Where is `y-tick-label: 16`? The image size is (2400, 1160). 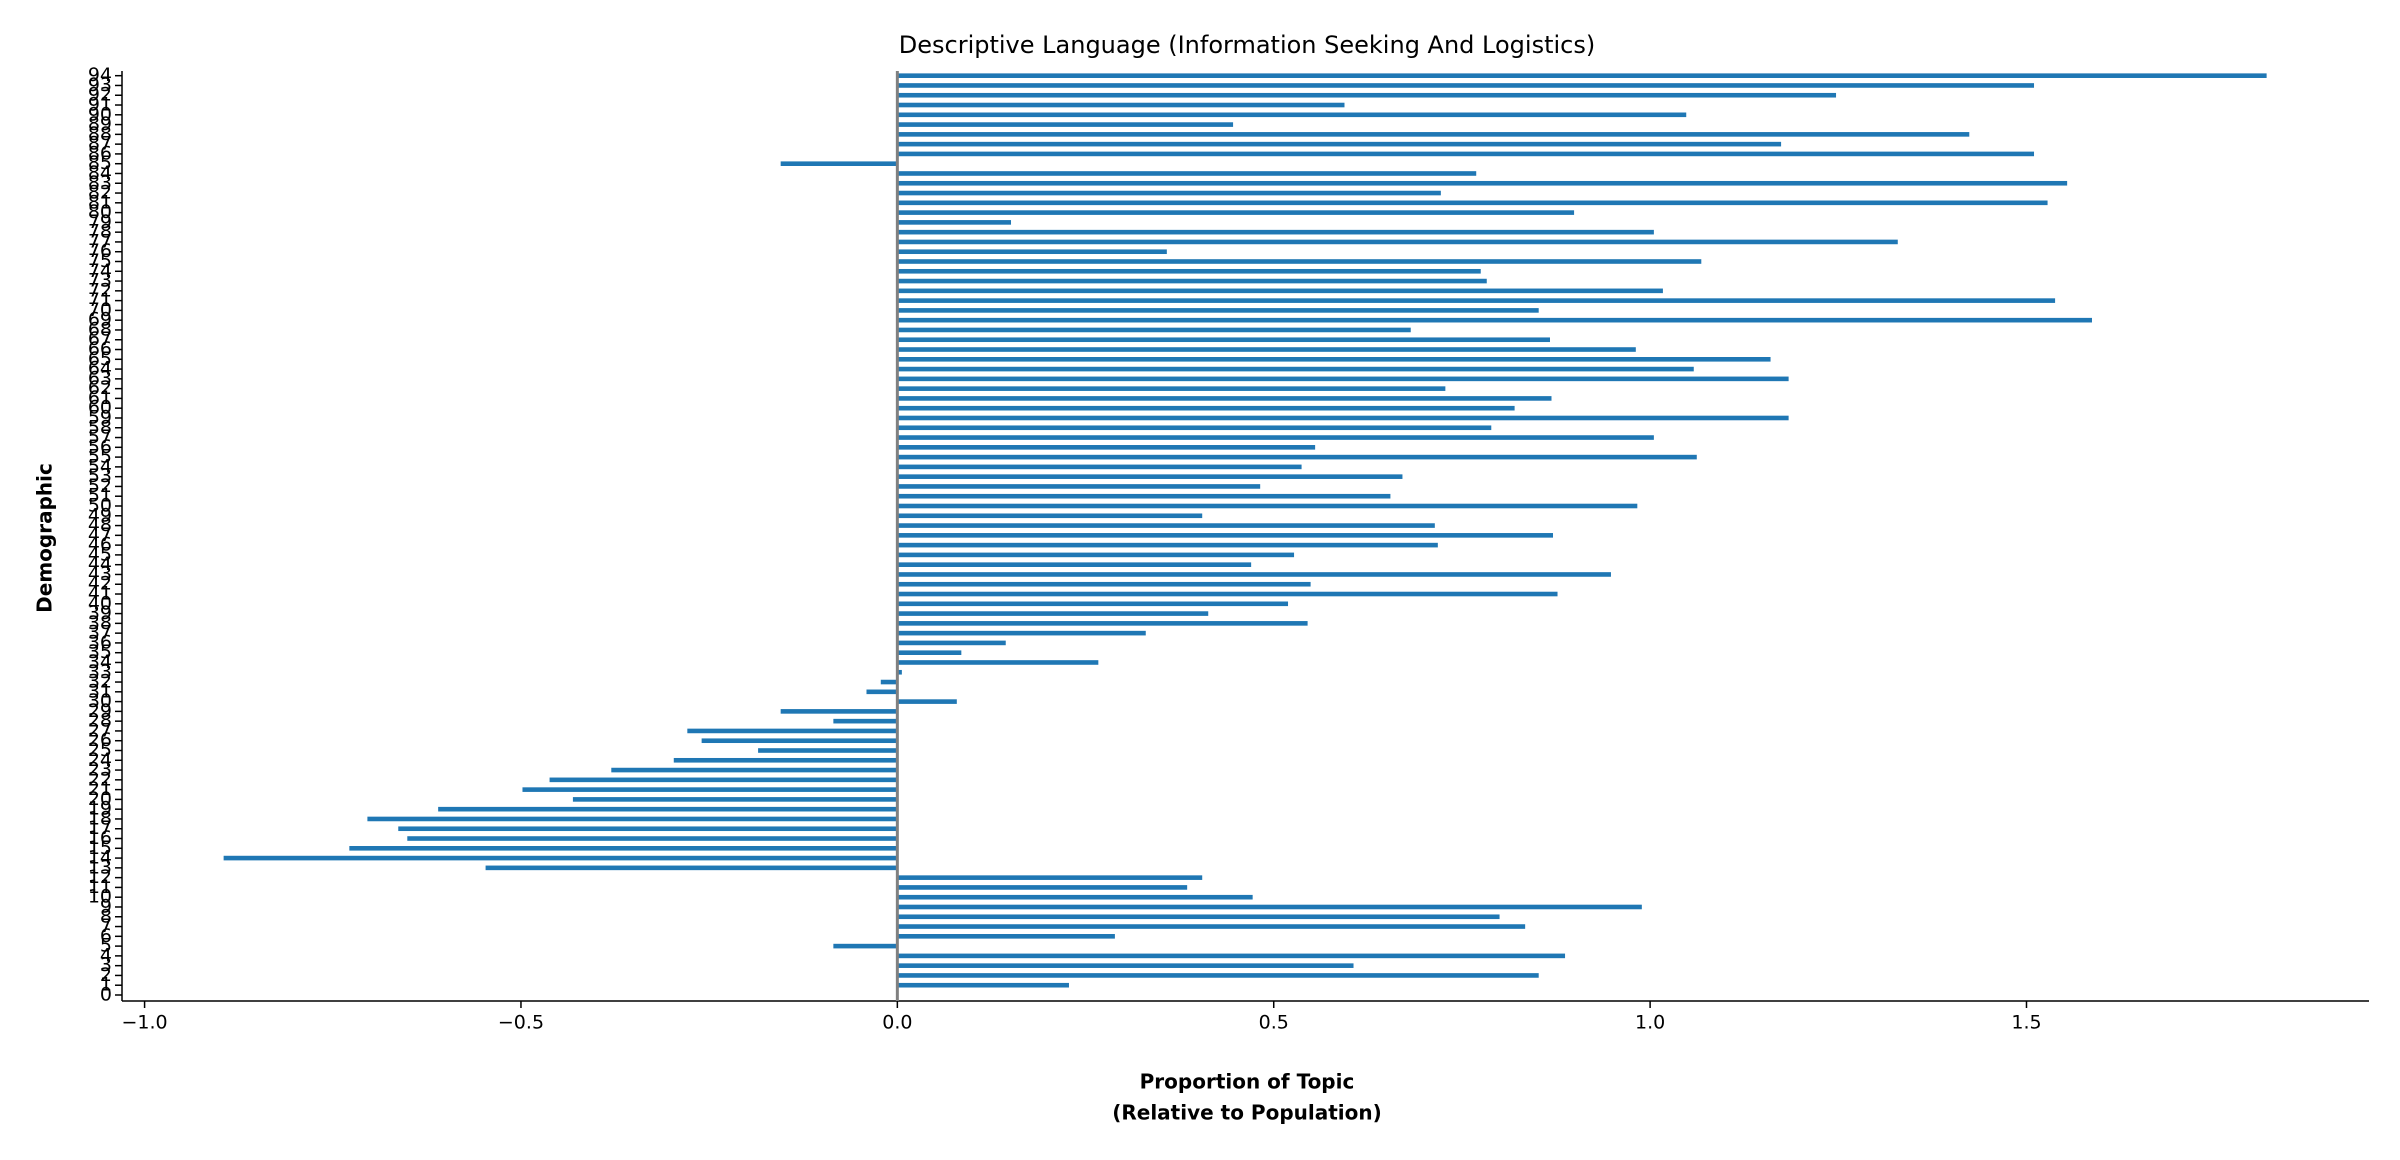
y-tick-label: 16 is located at coordinates (100, 838).